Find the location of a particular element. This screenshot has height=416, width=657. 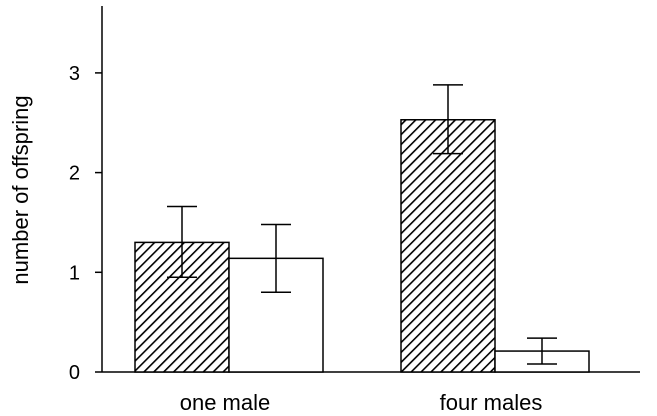

bar-series1-four-males is located at coordinates (448, 246).